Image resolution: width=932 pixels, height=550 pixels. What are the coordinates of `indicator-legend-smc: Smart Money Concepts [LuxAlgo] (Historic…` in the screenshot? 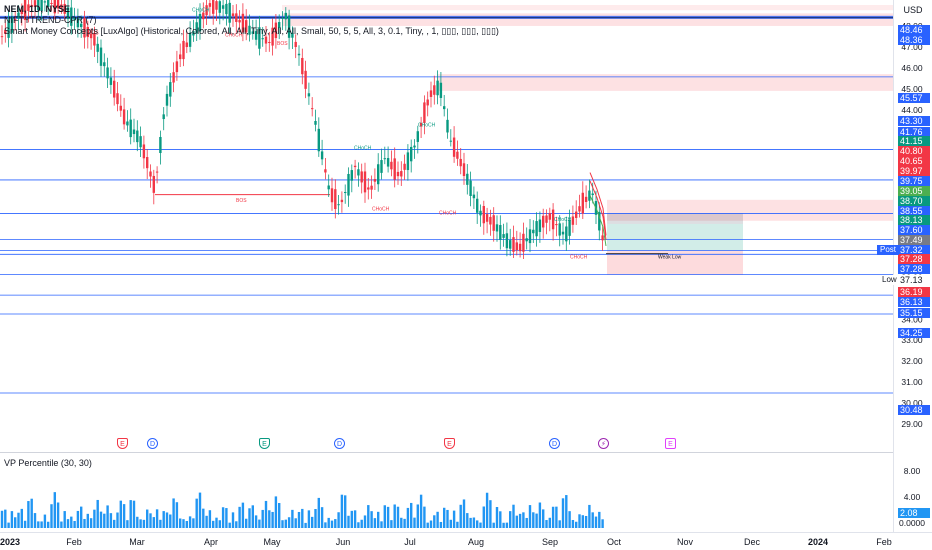 It's located at (251, 31).